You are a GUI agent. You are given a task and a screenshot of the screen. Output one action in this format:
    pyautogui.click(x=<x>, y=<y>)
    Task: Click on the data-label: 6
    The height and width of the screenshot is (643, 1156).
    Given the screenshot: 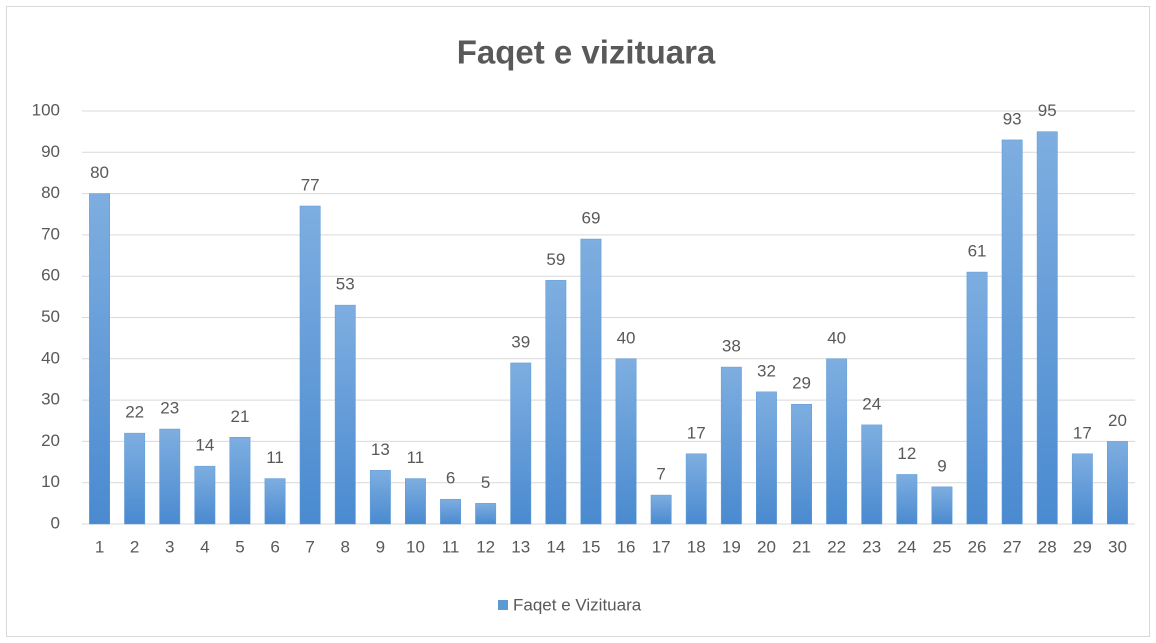 What is the action you would take?
    pyautogui.click(x=450, y=478)
    